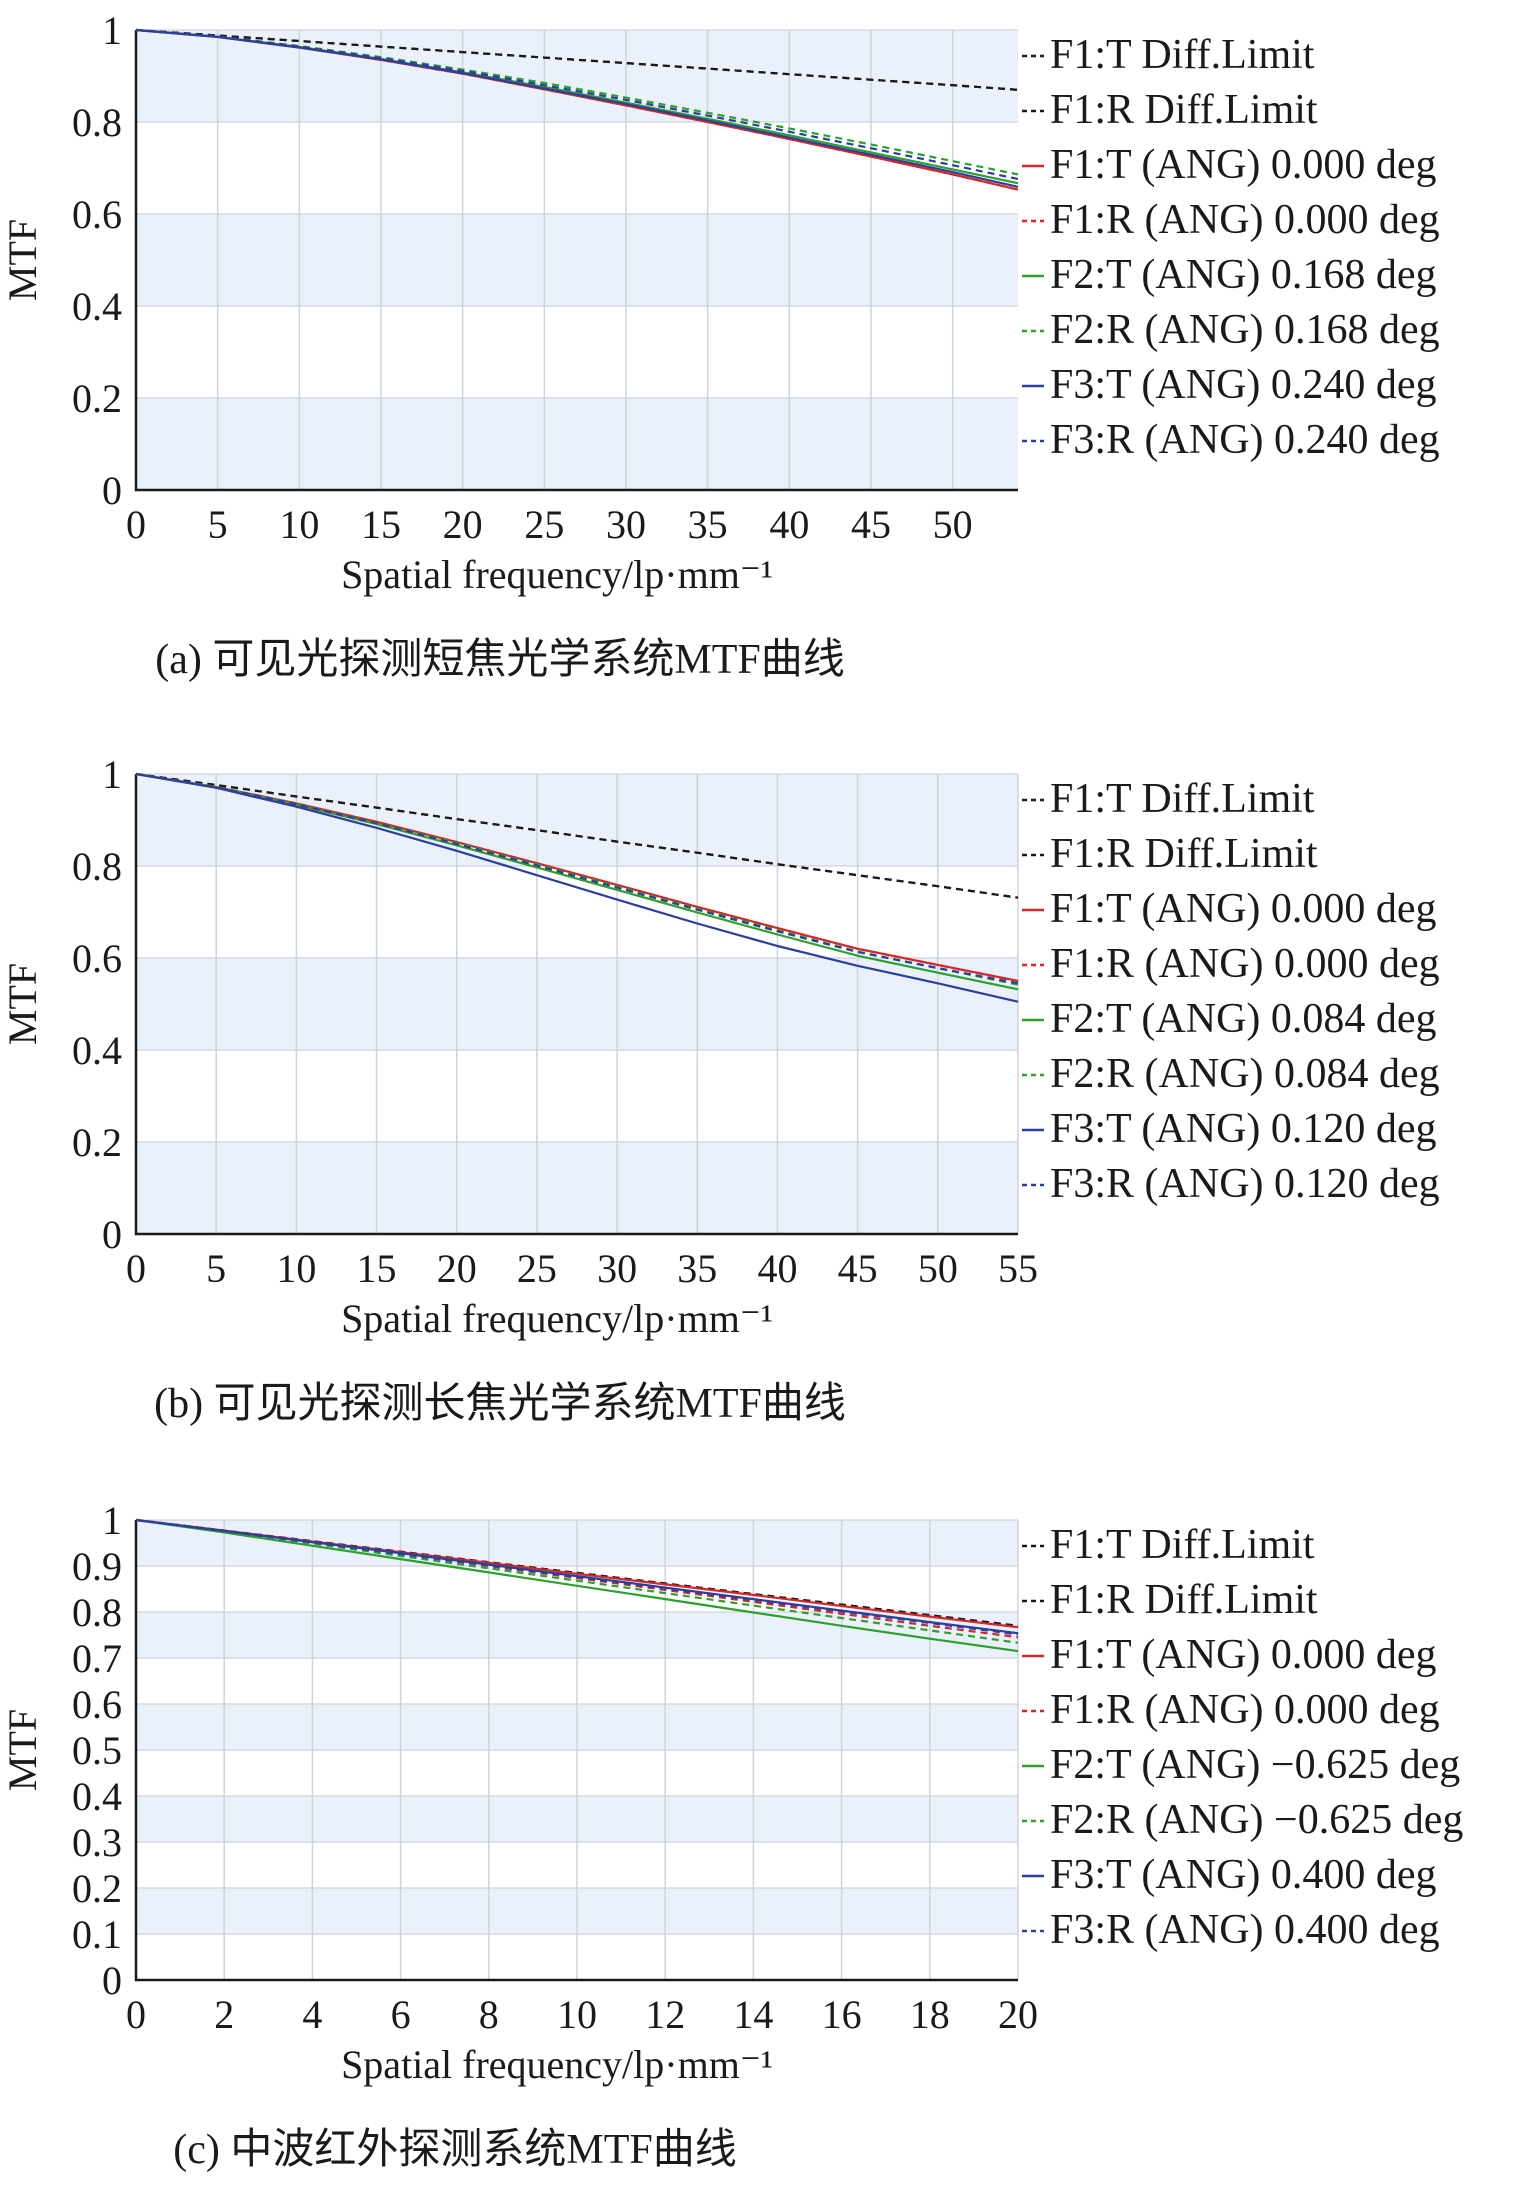 This screenshot has width=1535, height=2197. What do you see at coordinates (299, 524) in the screenshot?
I see `x-tick-label-a-2: 10` at bounding box center [299, 524].